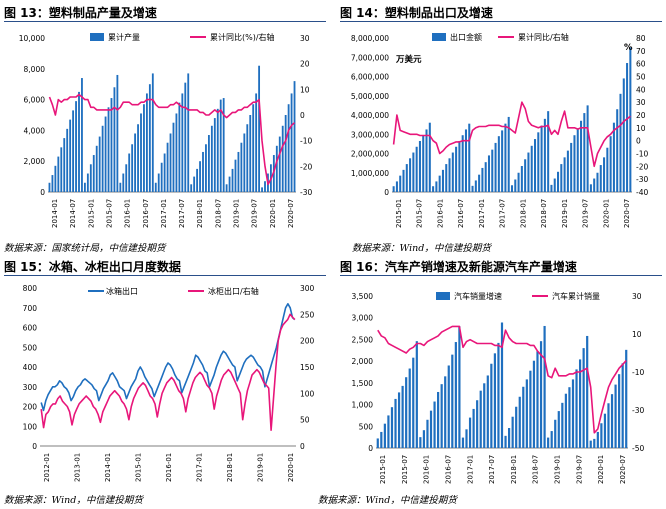 This screenshot has width=666, height=509. Describe the element at coordinates (623, 469) in the screenshot. I see `x-tick-label: 2020-07` at that location.